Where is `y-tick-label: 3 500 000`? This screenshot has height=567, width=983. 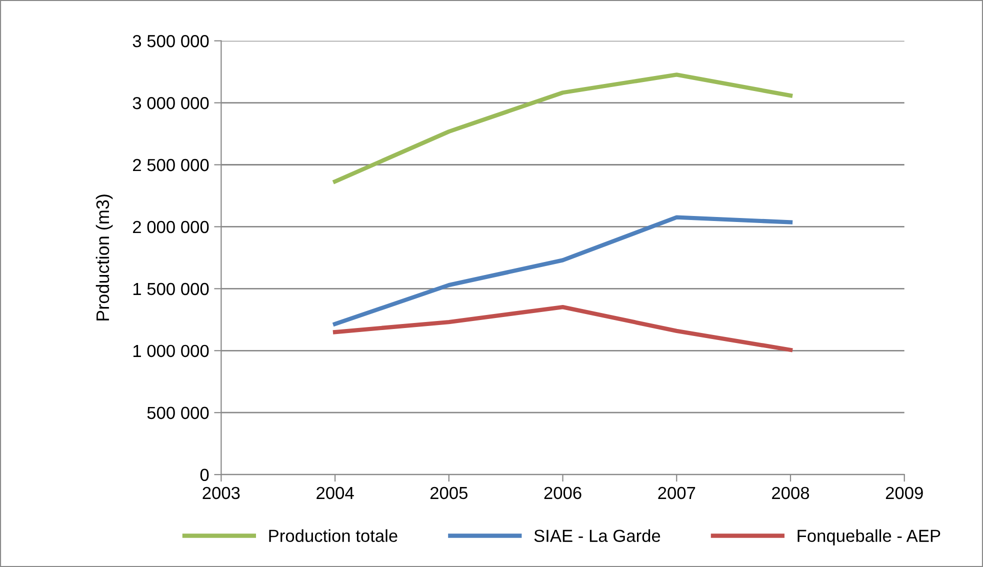
y-tick-label: 3 500 000 is located at coordinates (170, 41).